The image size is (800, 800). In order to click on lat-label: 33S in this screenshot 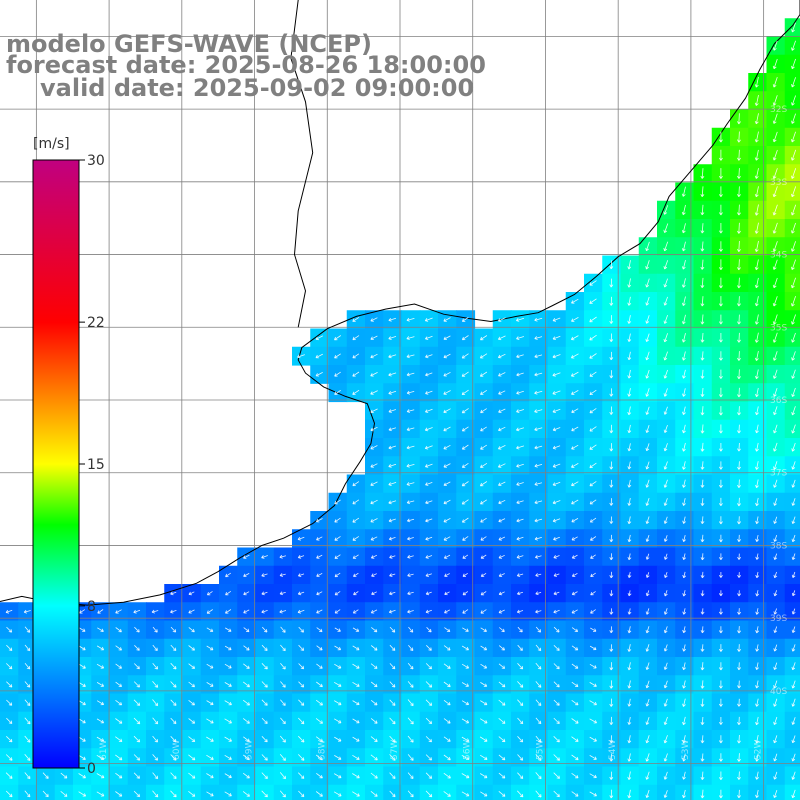, I will do `click(778, 183)`.